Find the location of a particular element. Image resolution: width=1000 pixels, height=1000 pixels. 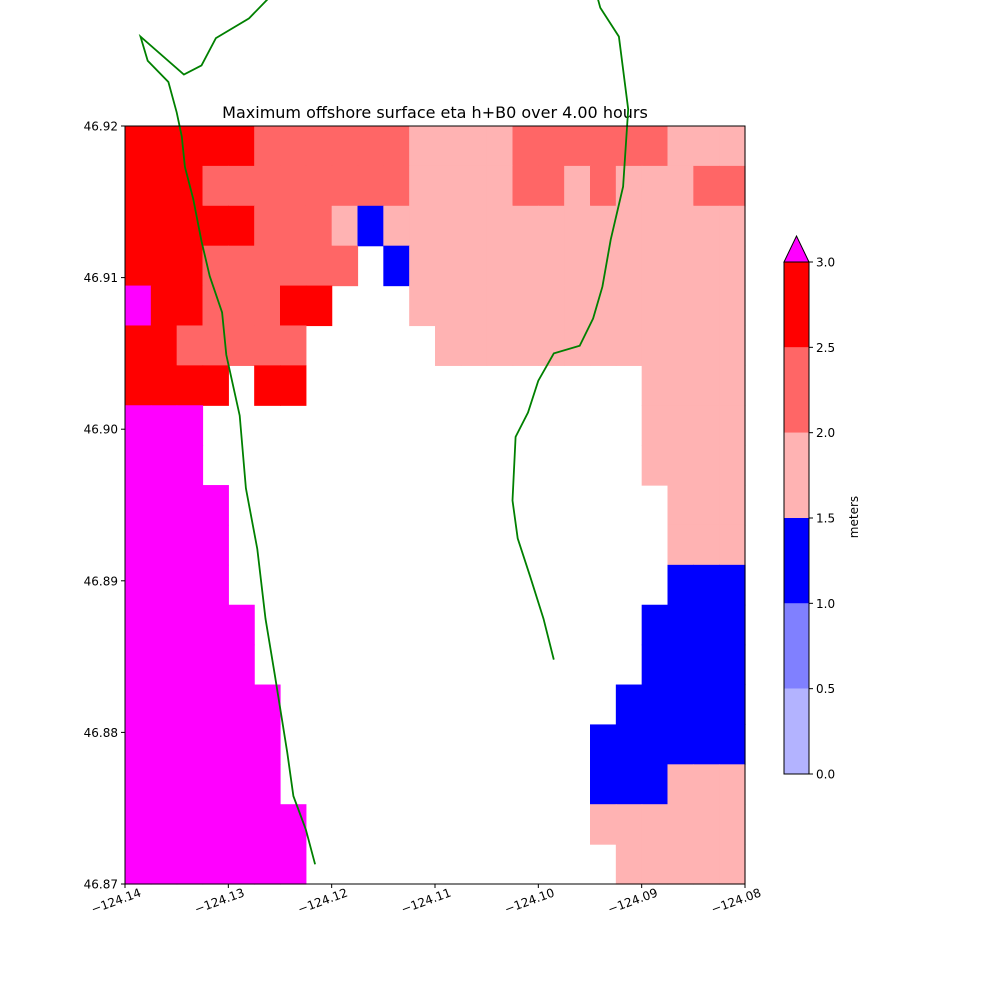

y-tick-label: 46.88 is located at coordinates (101, 733).